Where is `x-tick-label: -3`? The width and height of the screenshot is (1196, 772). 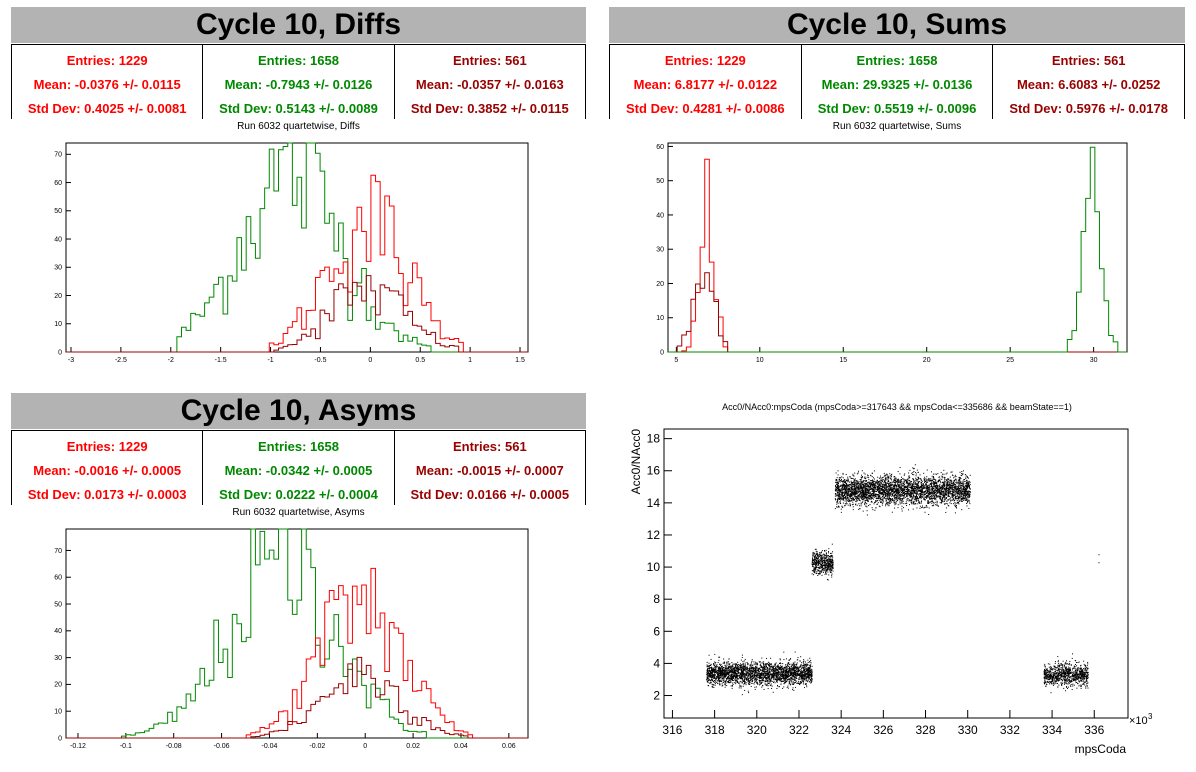
x-tick-label: -3 is located at coordinates (71, 360).